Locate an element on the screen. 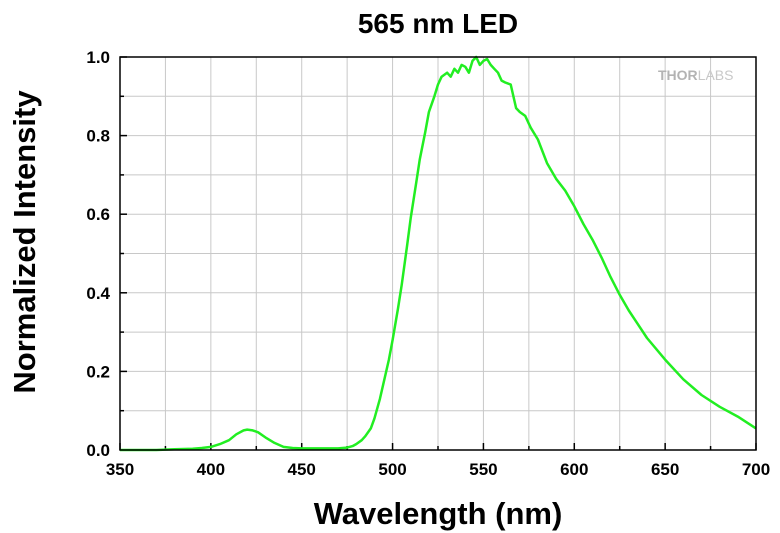 Image resolution: width=780 pixels, height=533 pixels. x-tick-label: 450 is located at coordinates (302, 469).